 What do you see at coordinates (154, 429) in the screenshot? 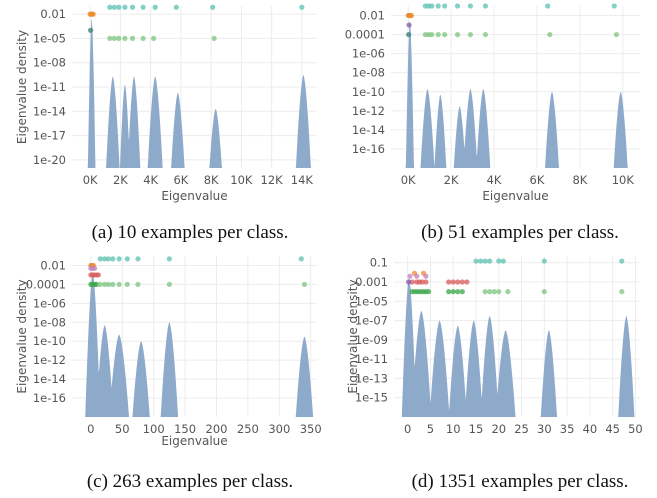
I see `x-tick-label: 100` at bounding box center [154, 429].